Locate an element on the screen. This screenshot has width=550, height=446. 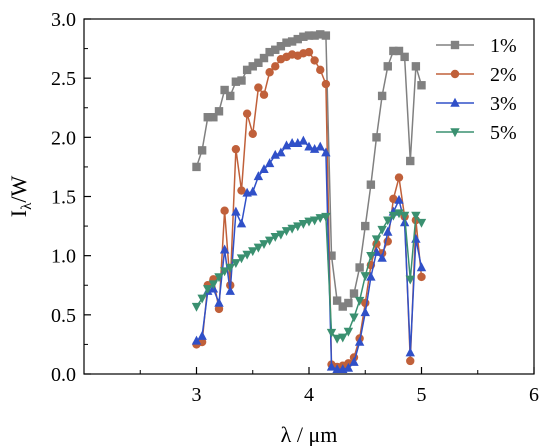
y-tick-label: 1.5 is located at coordinates (63, 198).